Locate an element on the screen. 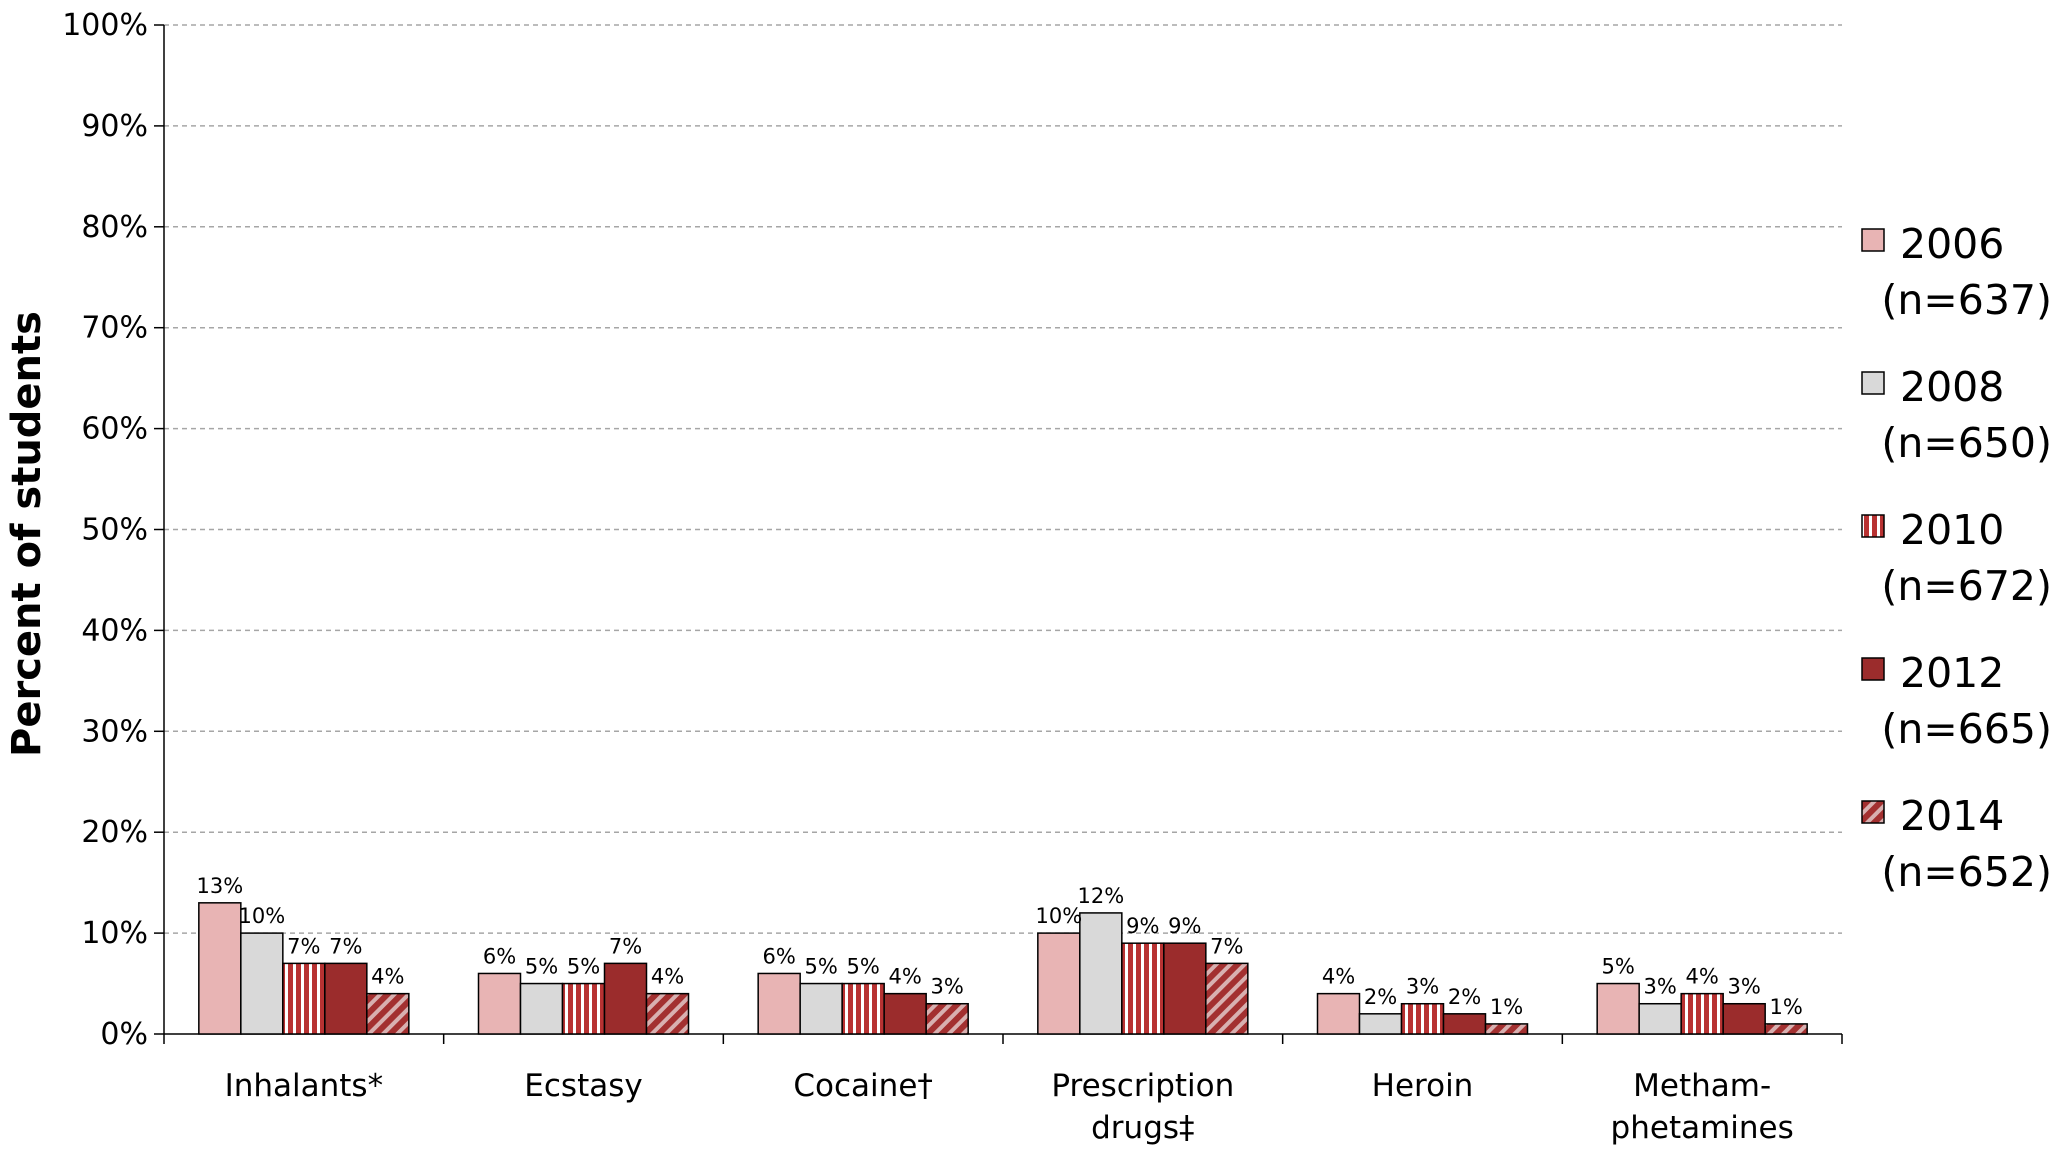 Image resolution: width=2059 pixels, height=1156 pixels. data-label: 13% is located at coordinates (219, 886).